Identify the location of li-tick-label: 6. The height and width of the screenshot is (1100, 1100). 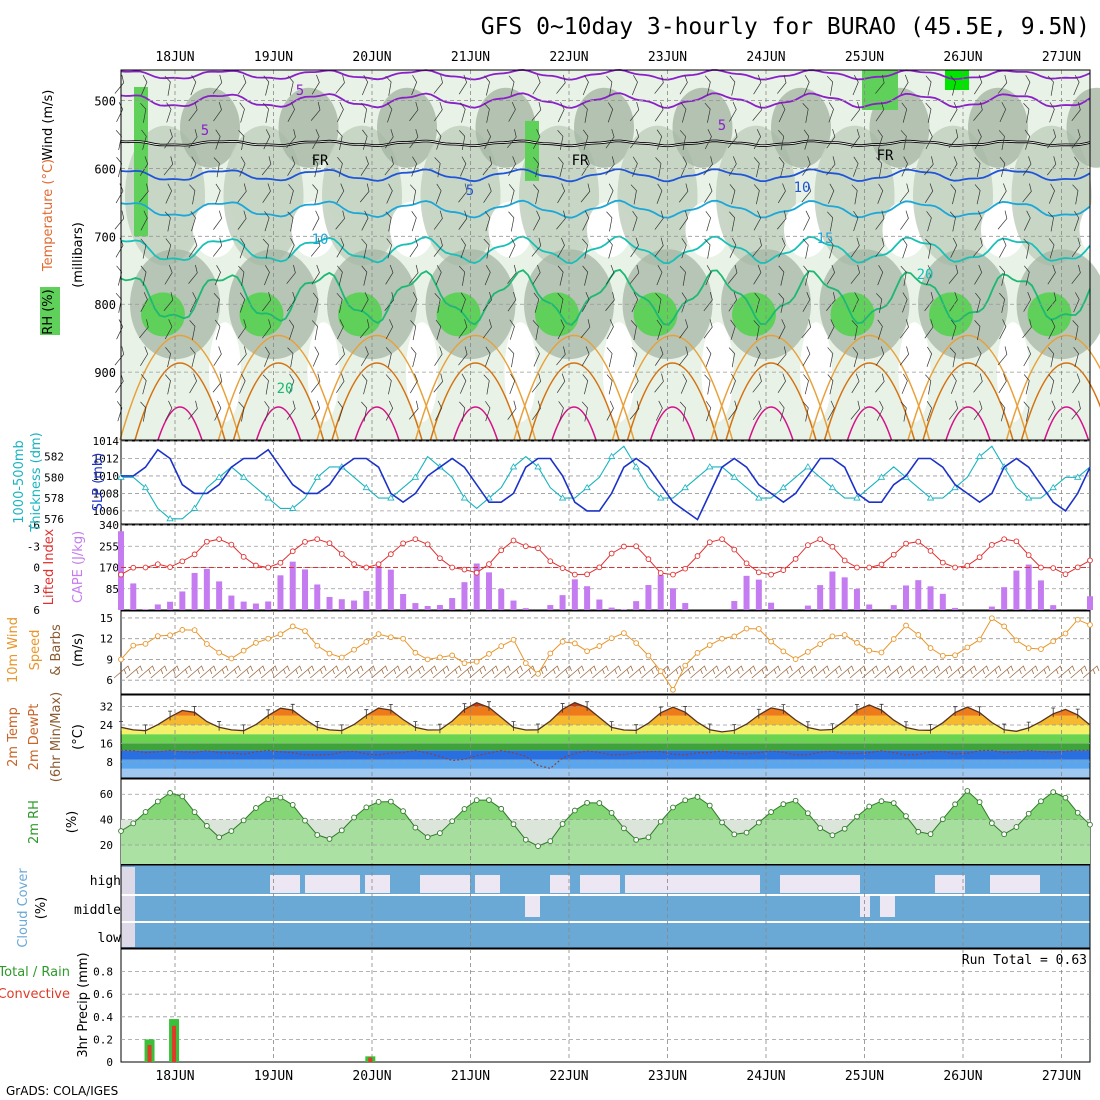
(36, 610).